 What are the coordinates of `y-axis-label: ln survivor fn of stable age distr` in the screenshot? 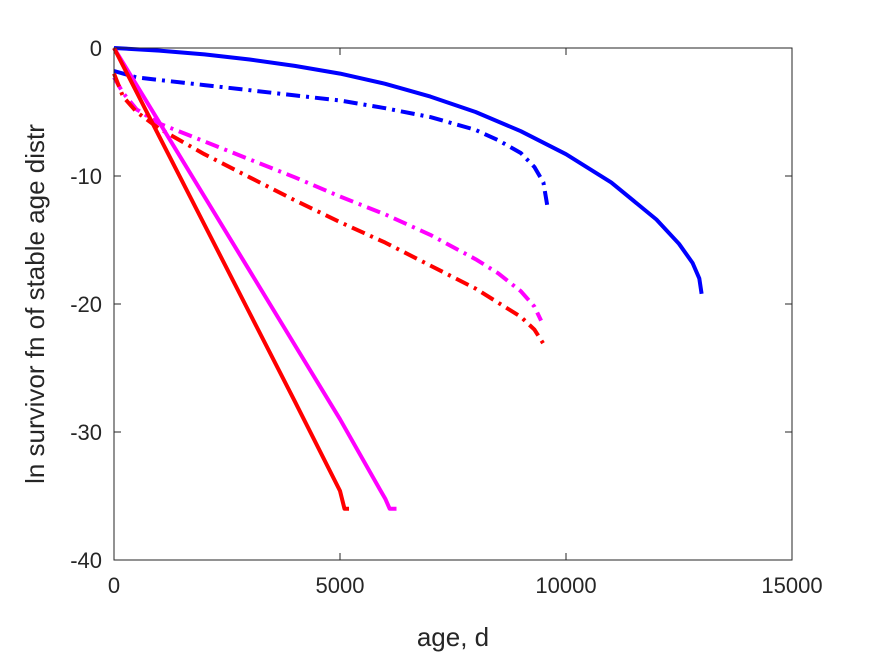 It's located at (35, 304).